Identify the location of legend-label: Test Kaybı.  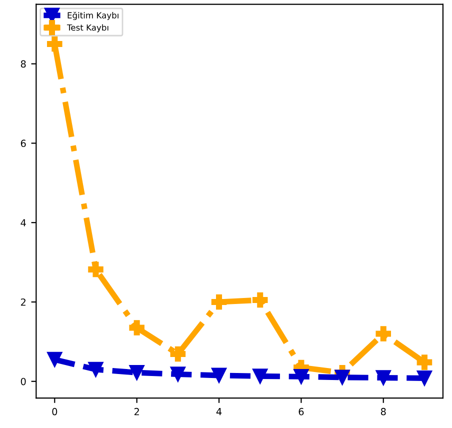
(87, 28).